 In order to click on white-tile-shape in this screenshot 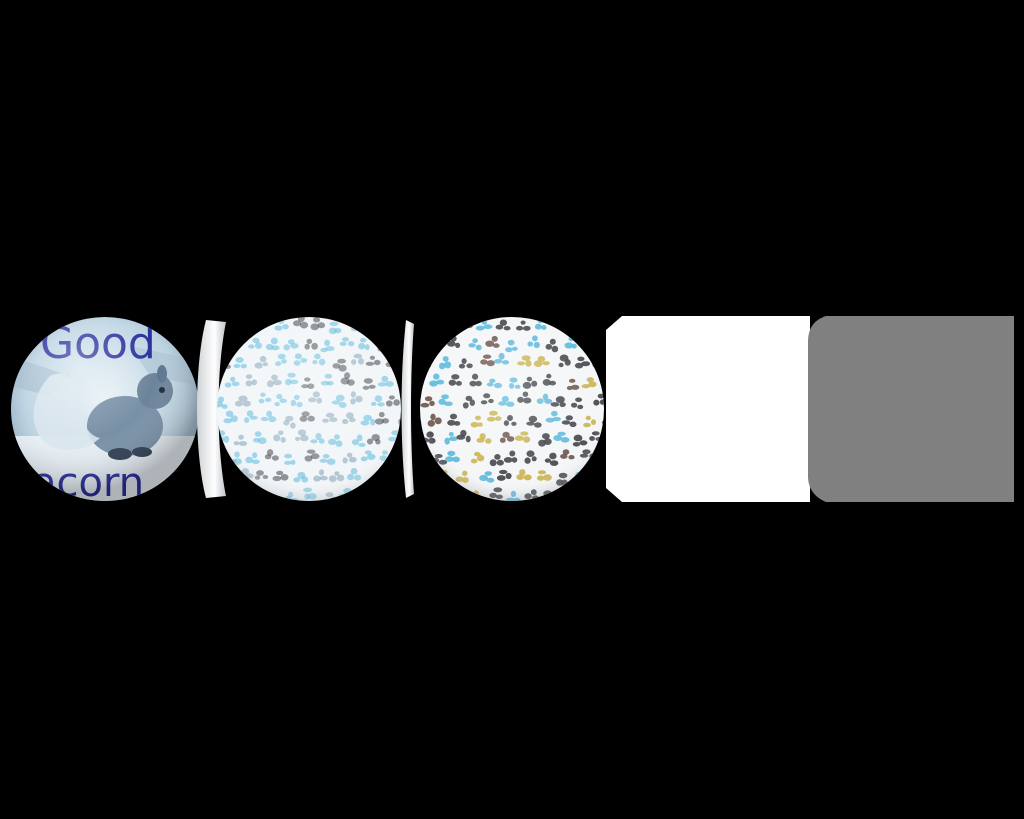, I will do `click(708, 409)`.